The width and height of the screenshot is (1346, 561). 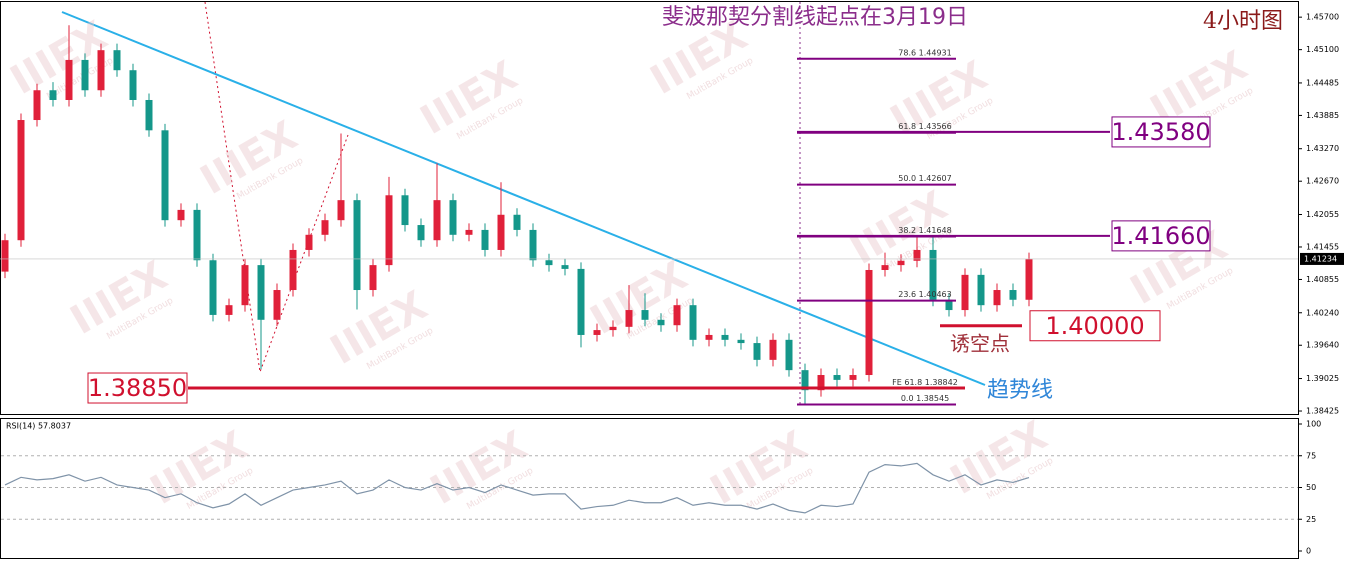 What do you see at coordinates (1322, 345) in the screenshot?
I see `y-tick-label: 1.39640` at bounding box center [1322, 345].